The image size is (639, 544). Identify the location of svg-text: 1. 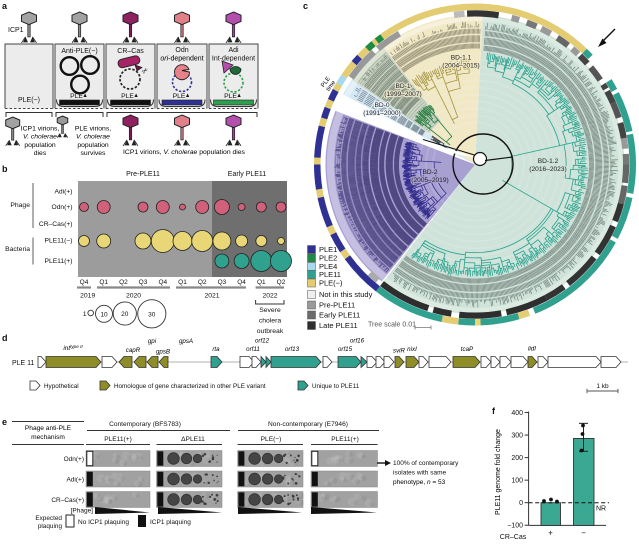
(85, 314).